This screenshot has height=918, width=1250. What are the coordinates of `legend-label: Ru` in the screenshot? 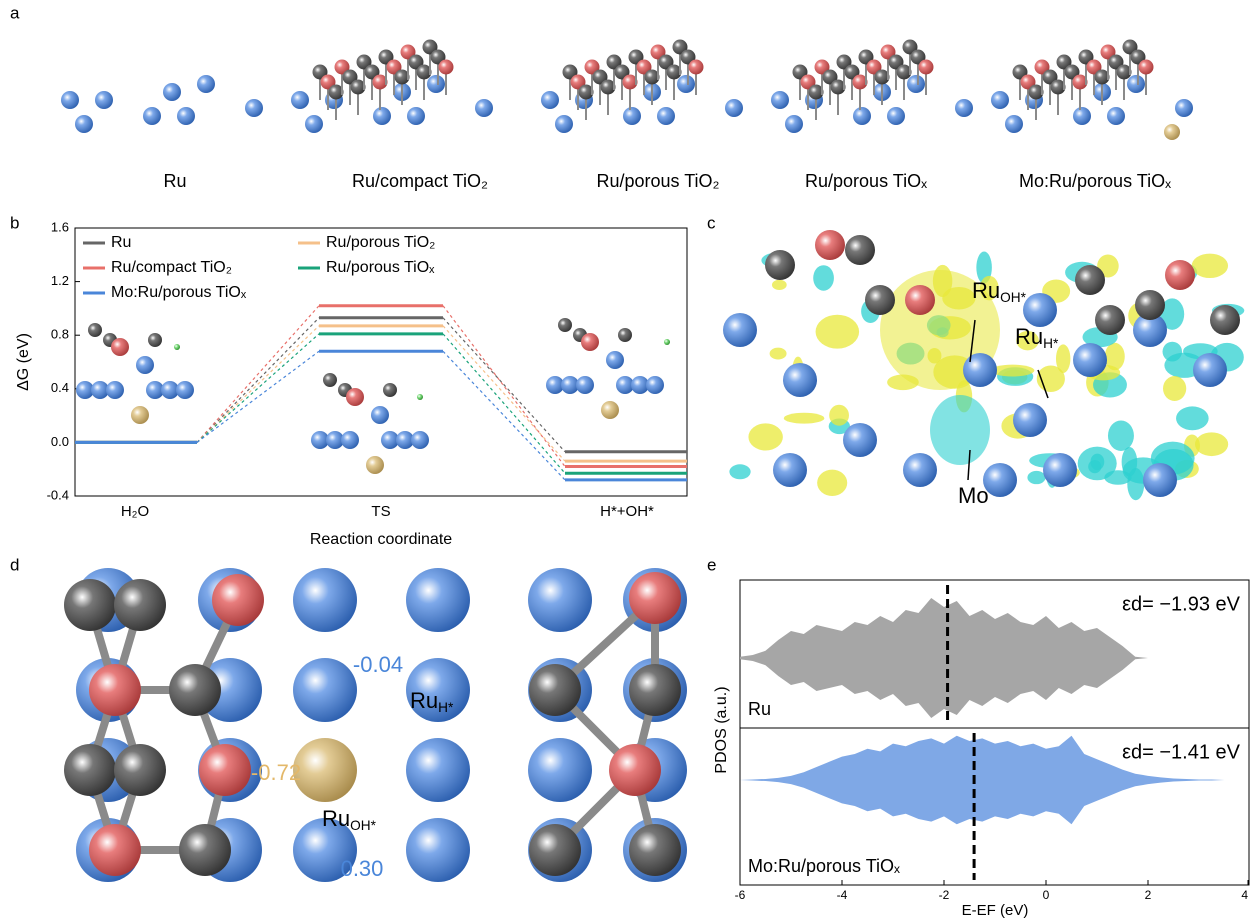 It's located at (121, 242).